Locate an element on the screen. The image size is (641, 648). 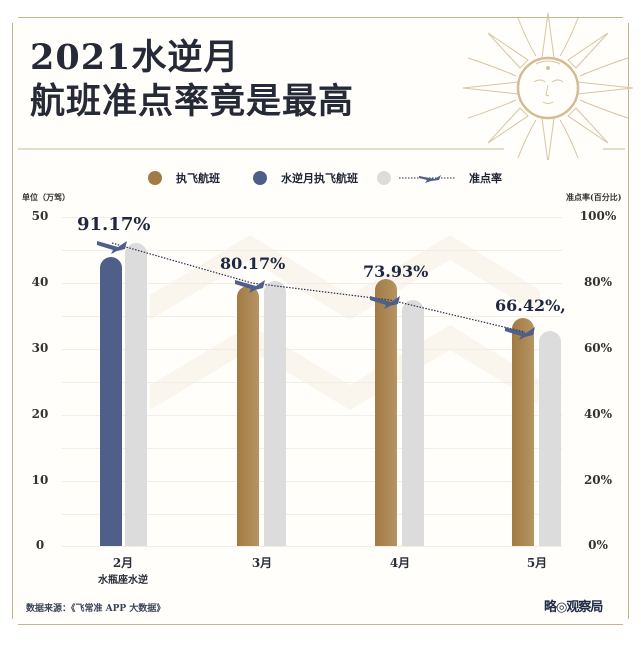
legend-label: 执飞航班 is located at coordinates (198, 178).